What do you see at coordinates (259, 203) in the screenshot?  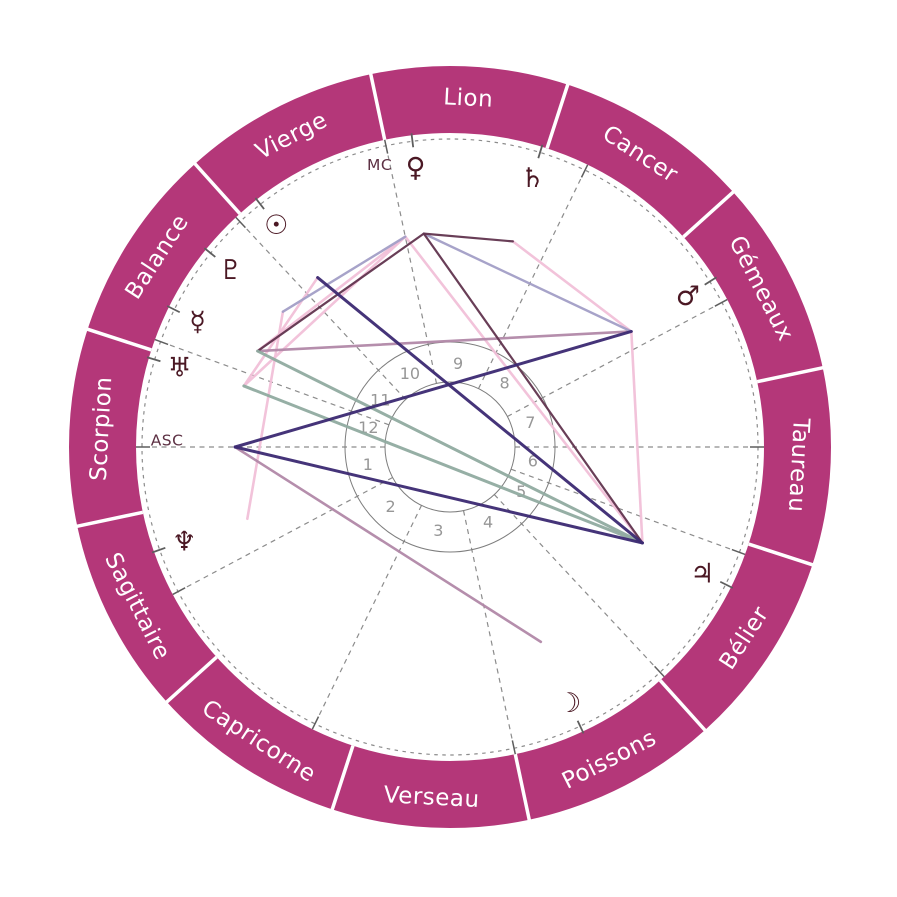 I see `planet-tick-sun` at bounding box center [259, 203].